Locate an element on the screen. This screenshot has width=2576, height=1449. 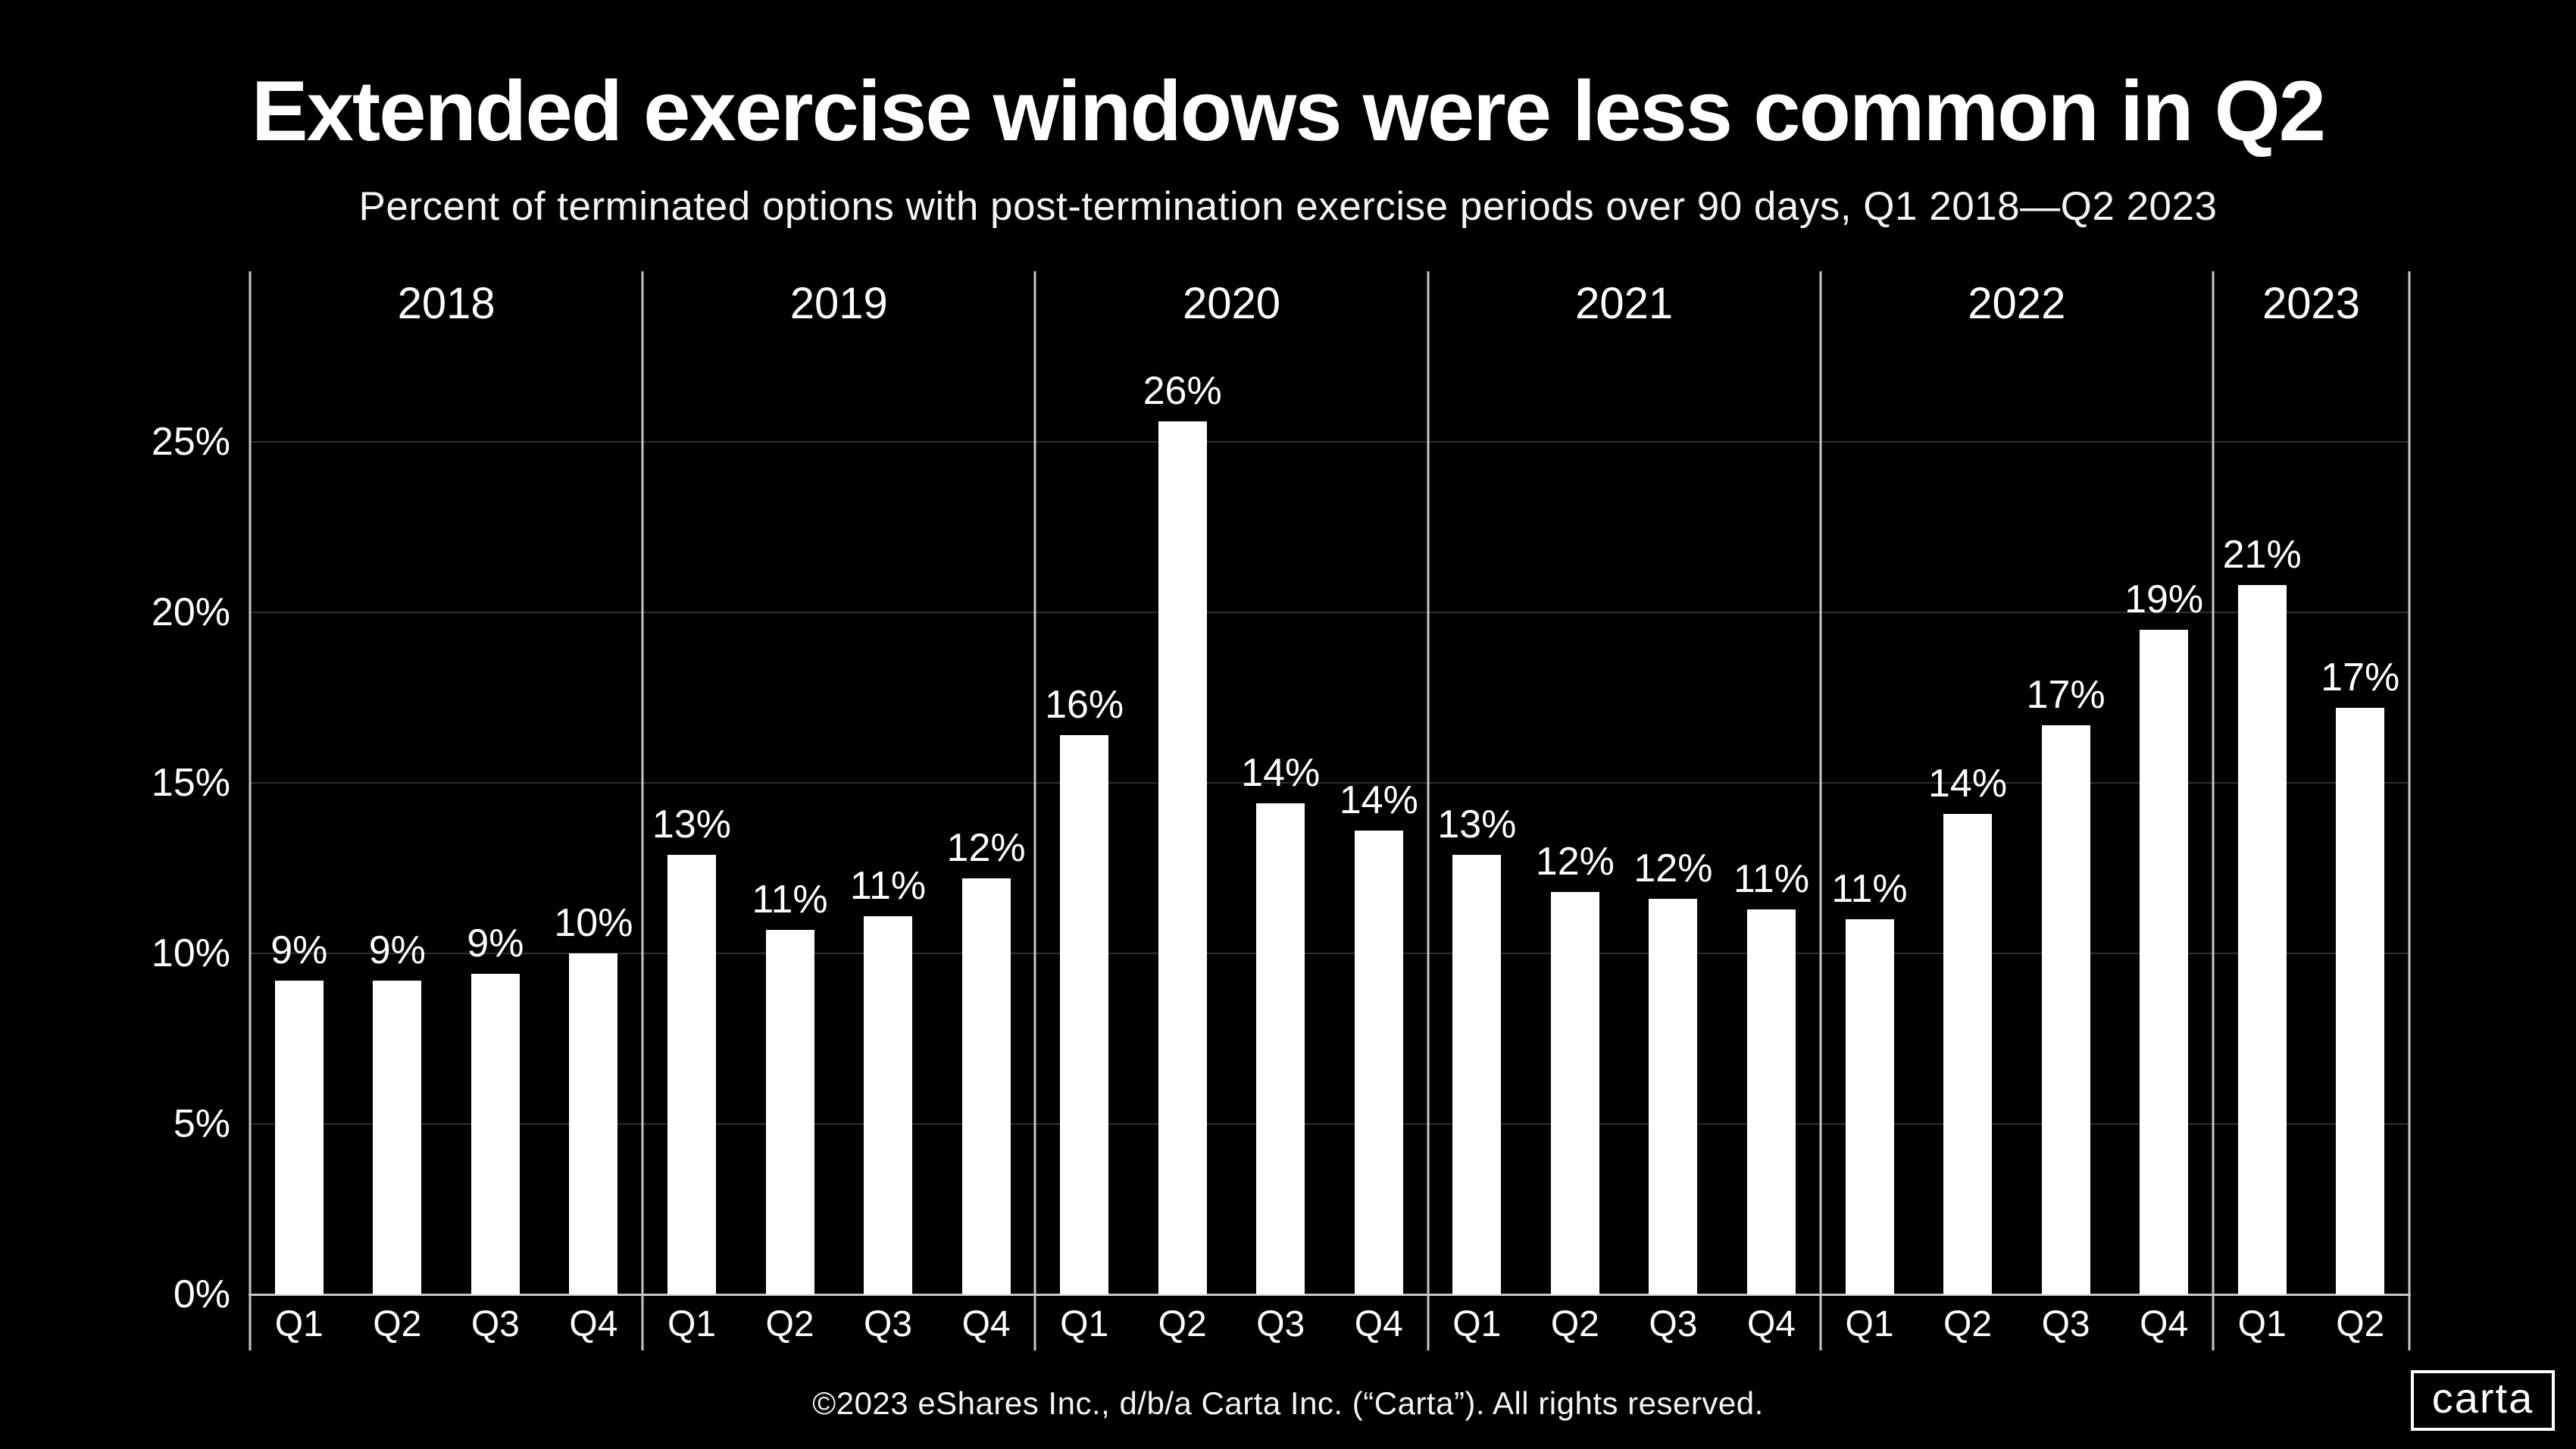
y-axis-label: 20% is located at coordinates (190, 612).